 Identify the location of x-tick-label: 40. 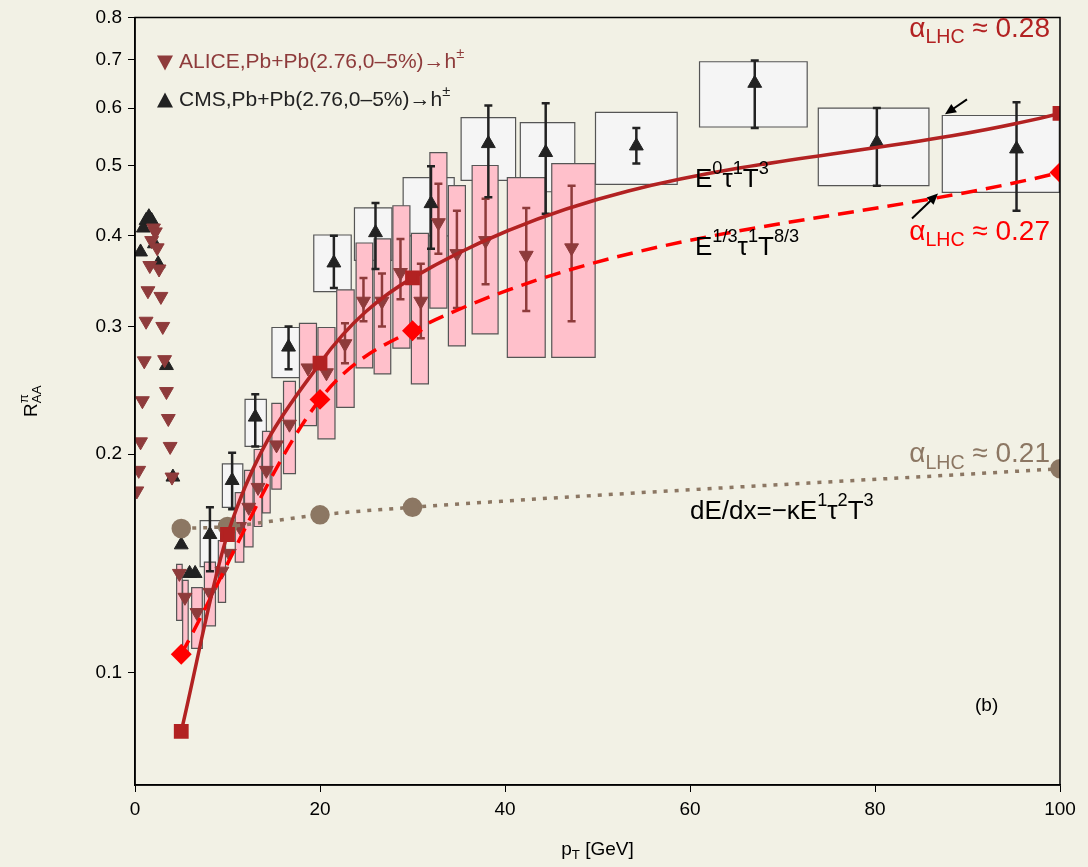
(505, 808).